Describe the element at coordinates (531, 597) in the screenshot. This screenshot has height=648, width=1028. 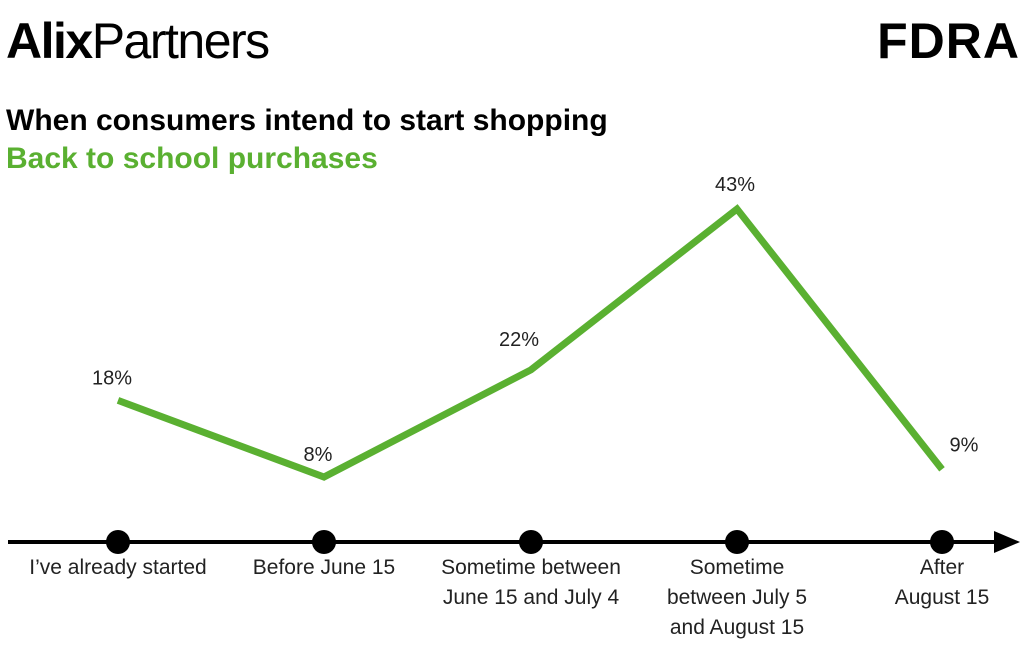
I see `x-tick-label-line: June 15 and July 4` at that location.